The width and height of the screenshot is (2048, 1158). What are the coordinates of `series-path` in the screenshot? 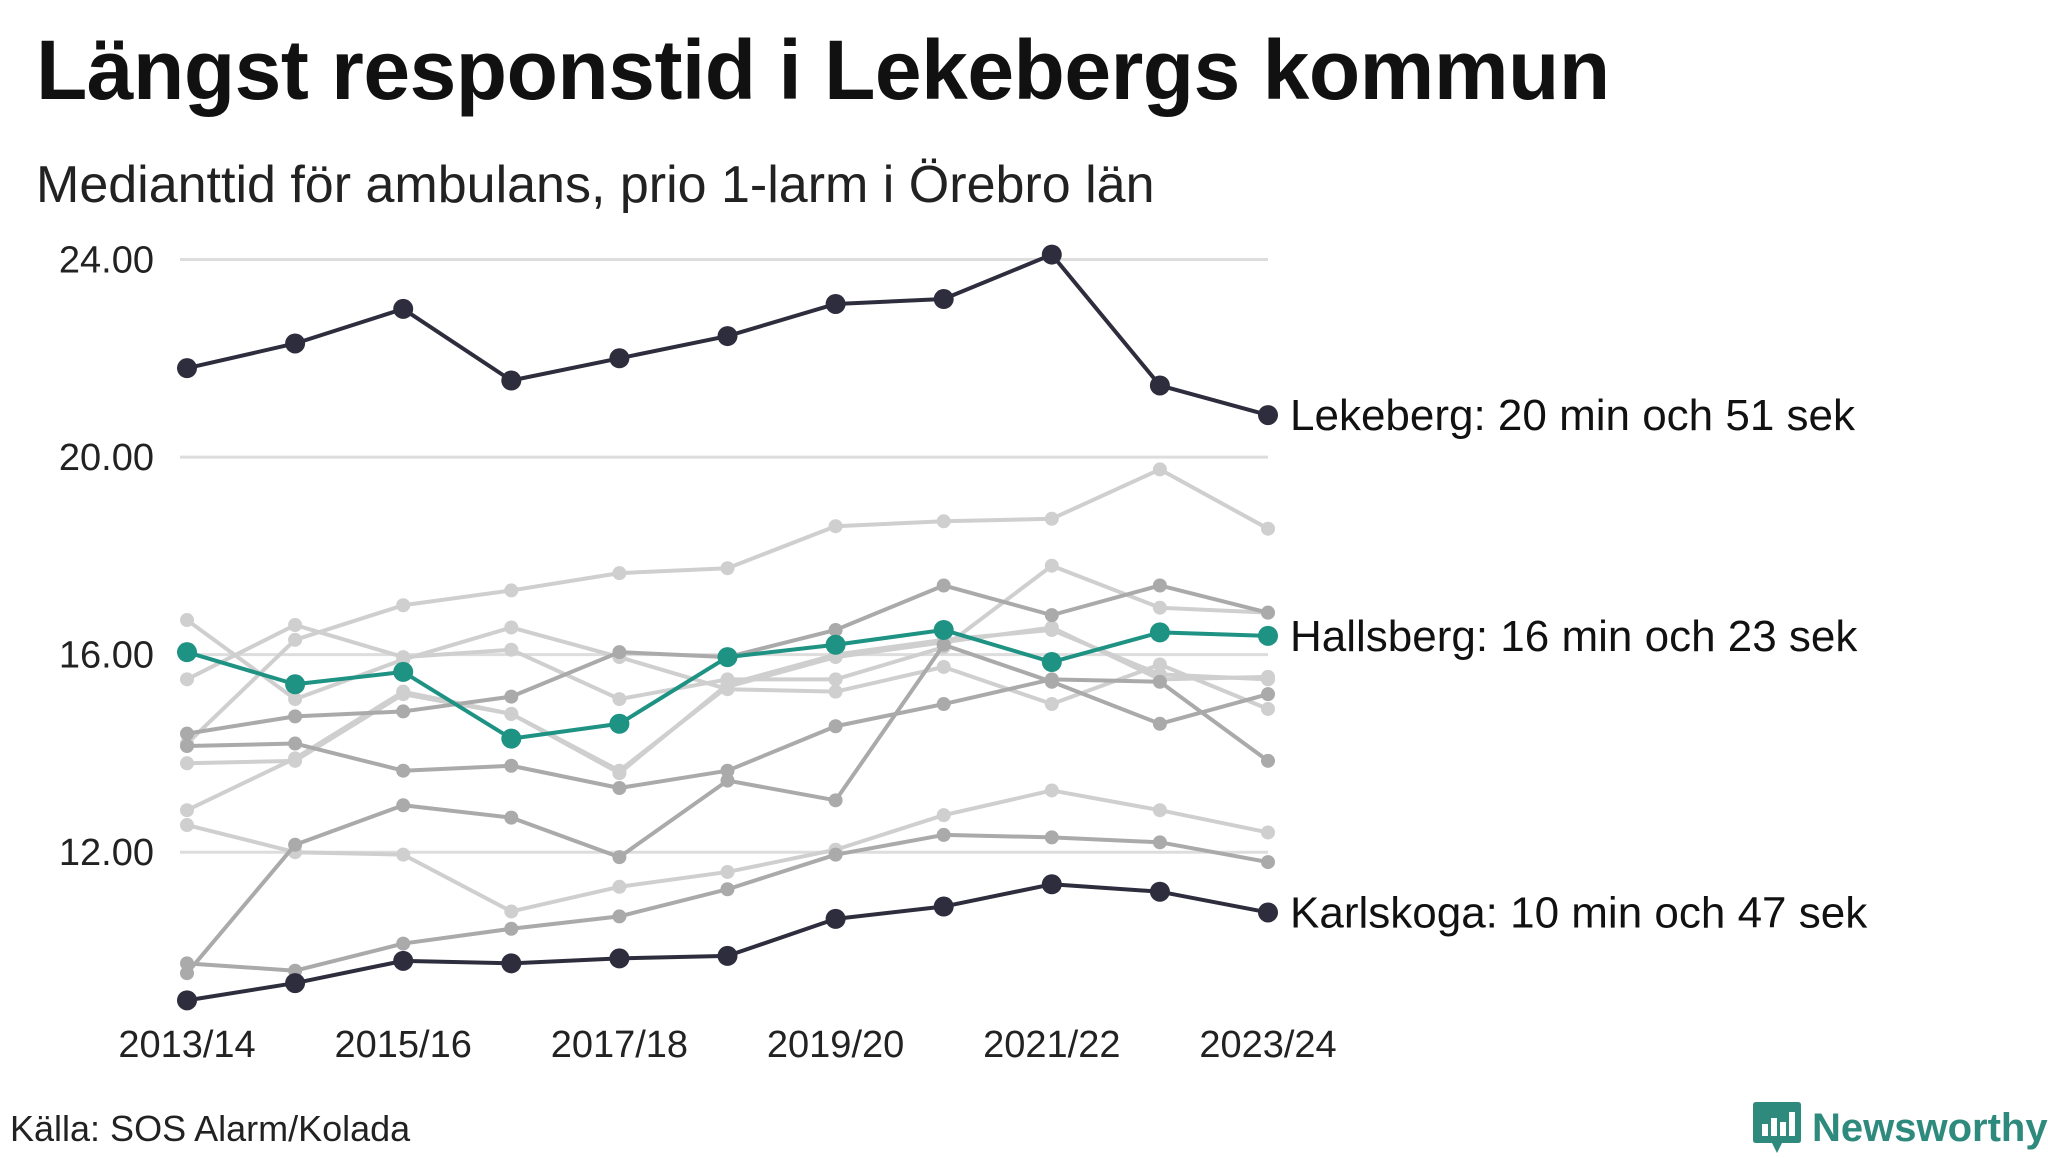 It's located at (727, 942).